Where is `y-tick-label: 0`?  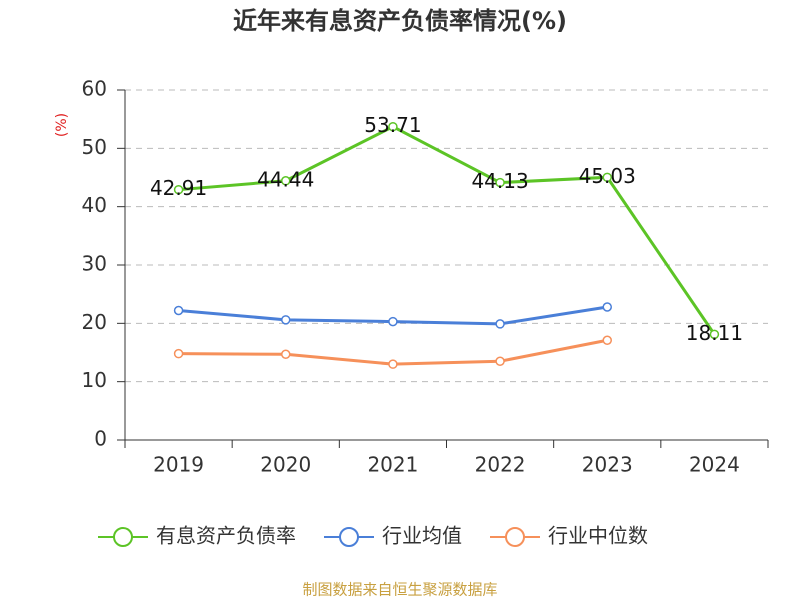
y-tick-label: 0 is located at coordinates (100, 439).